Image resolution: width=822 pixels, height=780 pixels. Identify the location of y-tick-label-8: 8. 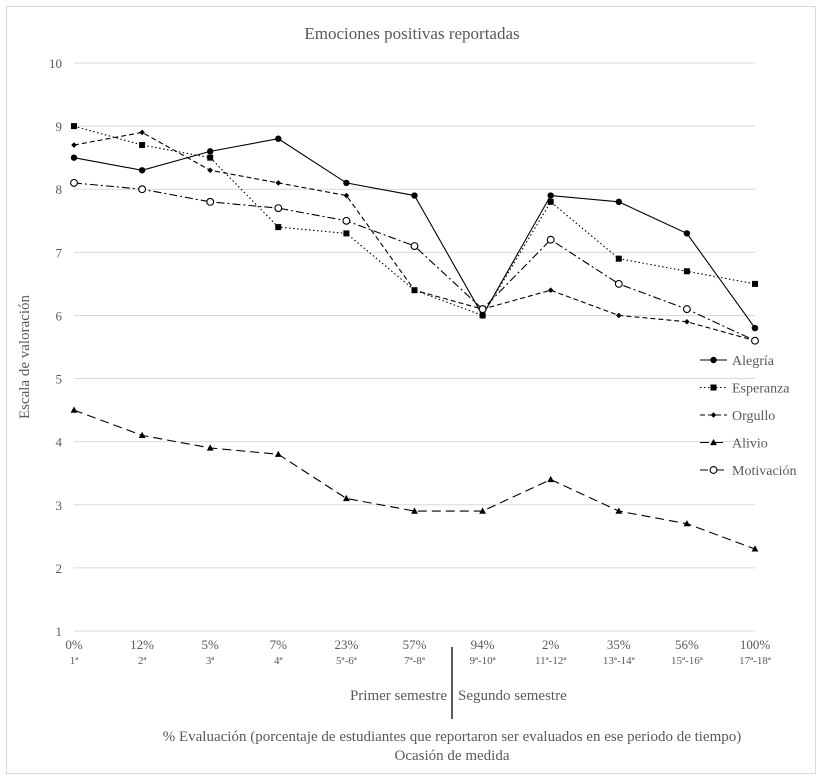
(59, 189).